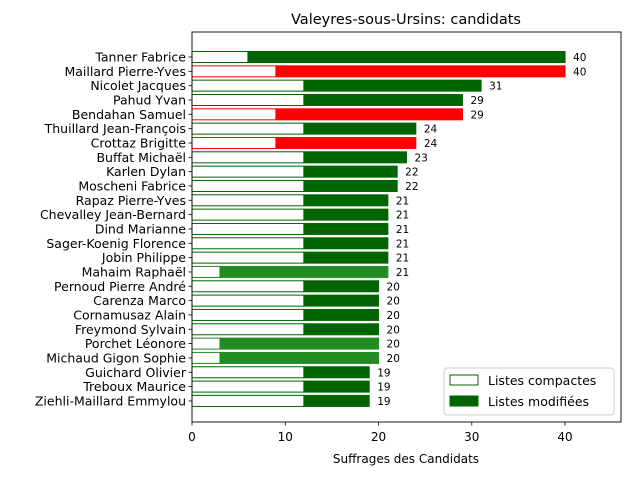 This screenshot has width=640, height=480. Describe the element at coordinates (129, 114) in the screenshot. I see `category-label: Bendahan Samuel` at that location.